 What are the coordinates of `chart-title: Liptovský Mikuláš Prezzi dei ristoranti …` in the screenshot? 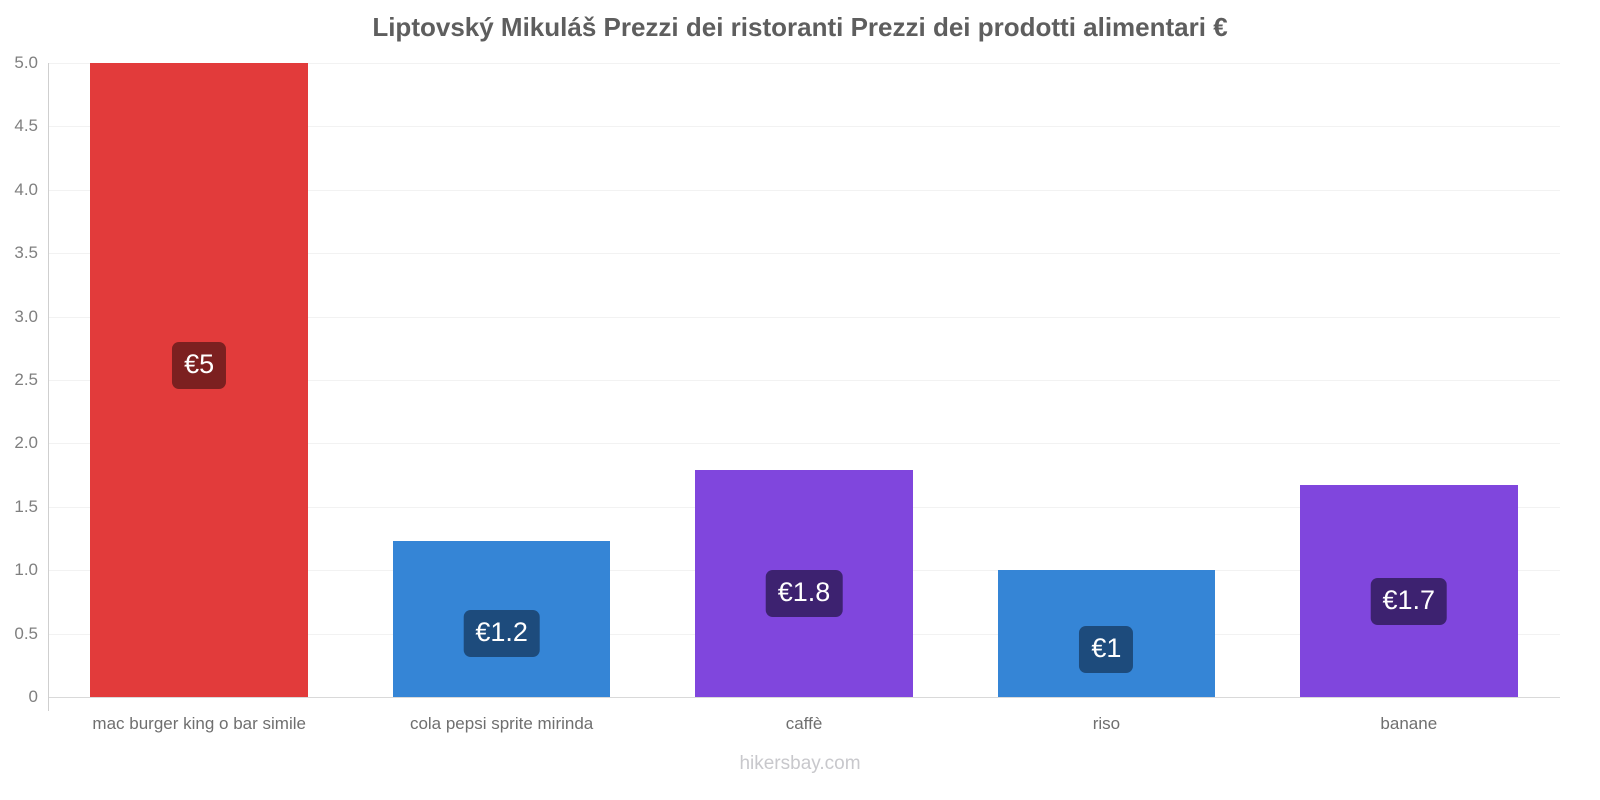 It's located at (800, 27).